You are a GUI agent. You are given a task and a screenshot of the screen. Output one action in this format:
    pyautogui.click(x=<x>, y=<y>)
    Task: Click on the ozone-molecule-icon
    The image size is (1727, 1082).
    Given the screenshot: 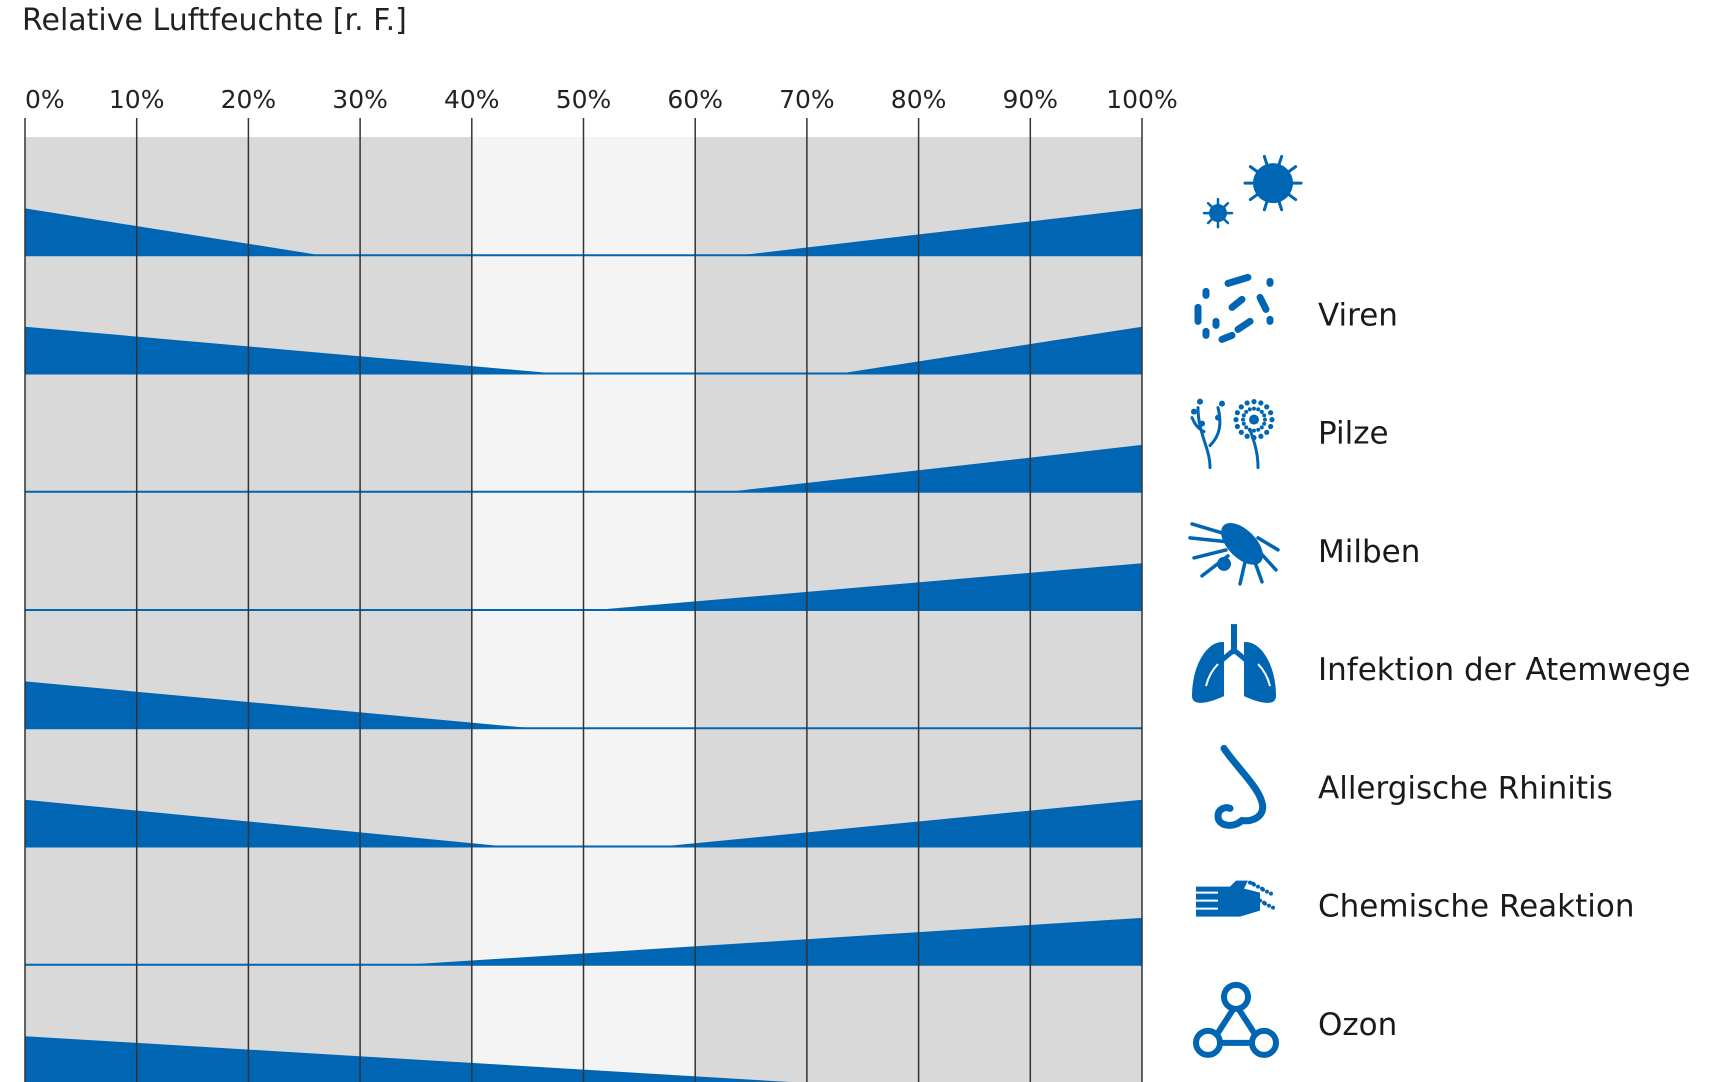 What is the action you would take?
    pyautogui.click(x=1236, y=1019)
    